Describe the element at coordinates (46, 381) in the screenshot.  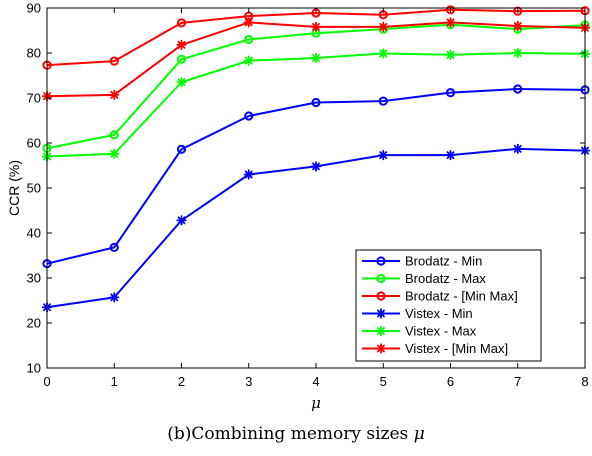
I see `x-tick-label: 0` at that location.